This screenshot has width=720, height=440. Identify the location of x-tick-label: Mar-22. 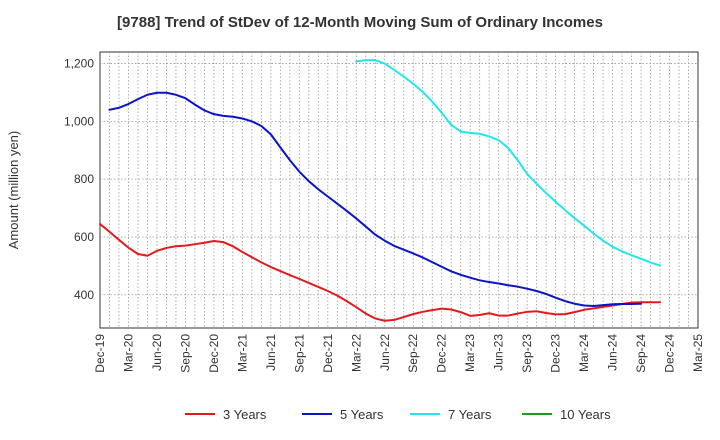
(356, 353).